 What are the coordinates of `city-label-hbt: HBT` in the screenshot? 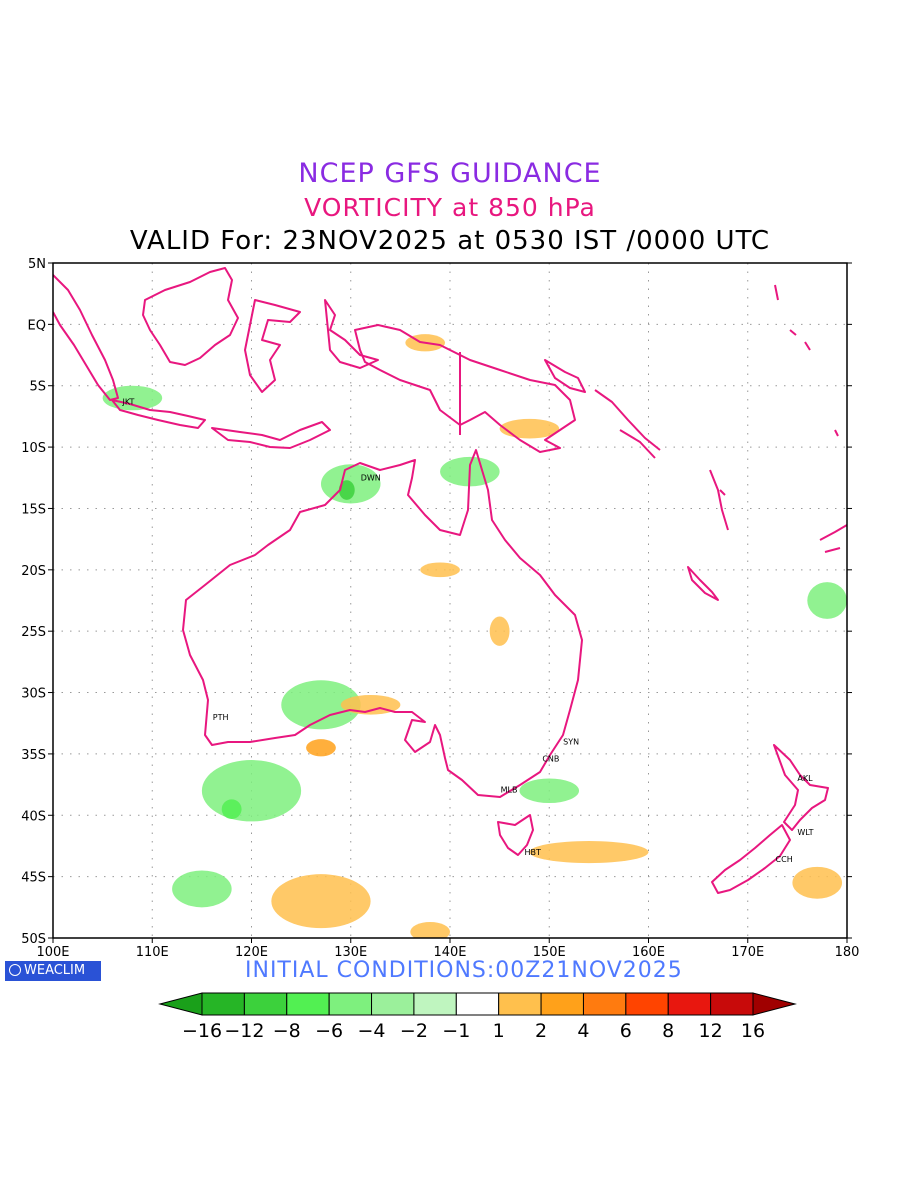 It's located at (532, 852).